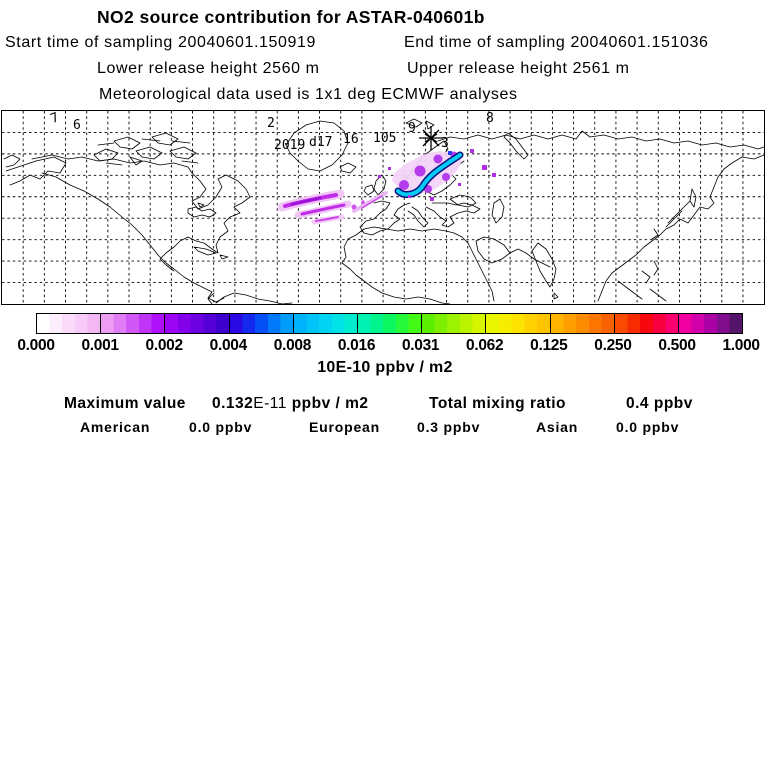  Describe the element at coordinates (385, 138) in the screenshot. I see `map-label: 105` at that location.